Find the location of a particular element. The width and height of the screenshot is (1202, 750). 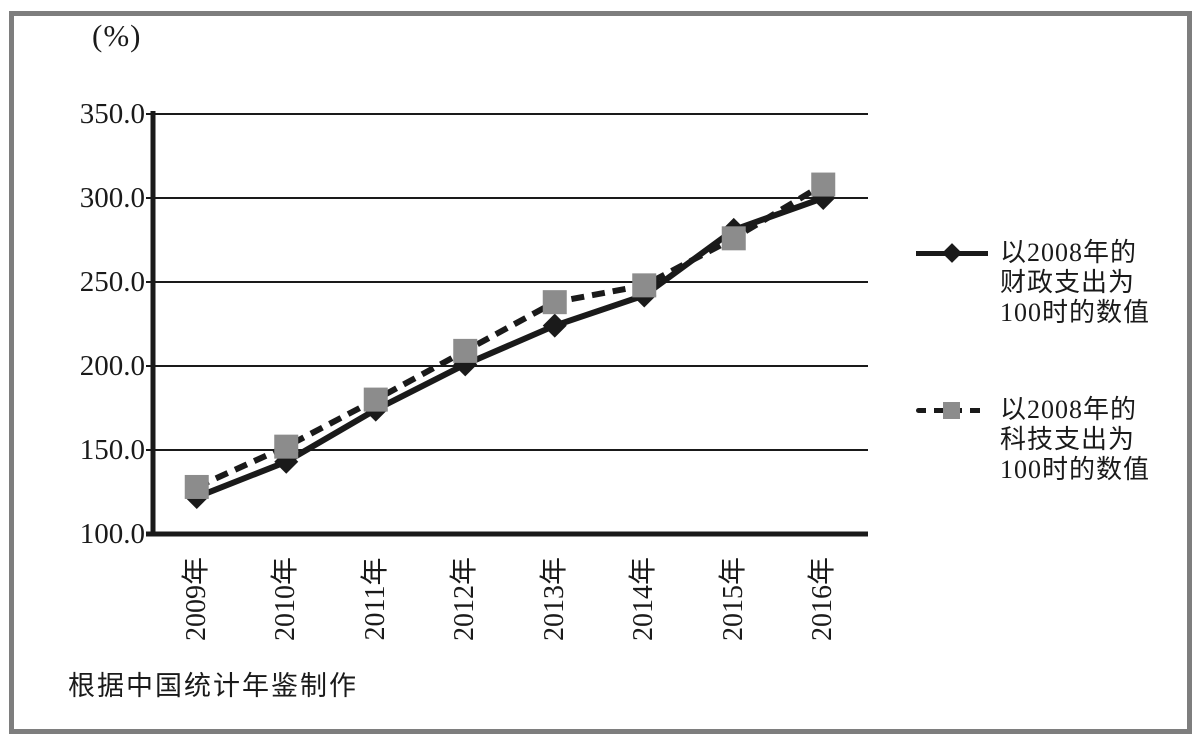

y-tick-label-100.0: 100.0 is located at coordinates (112, 534).